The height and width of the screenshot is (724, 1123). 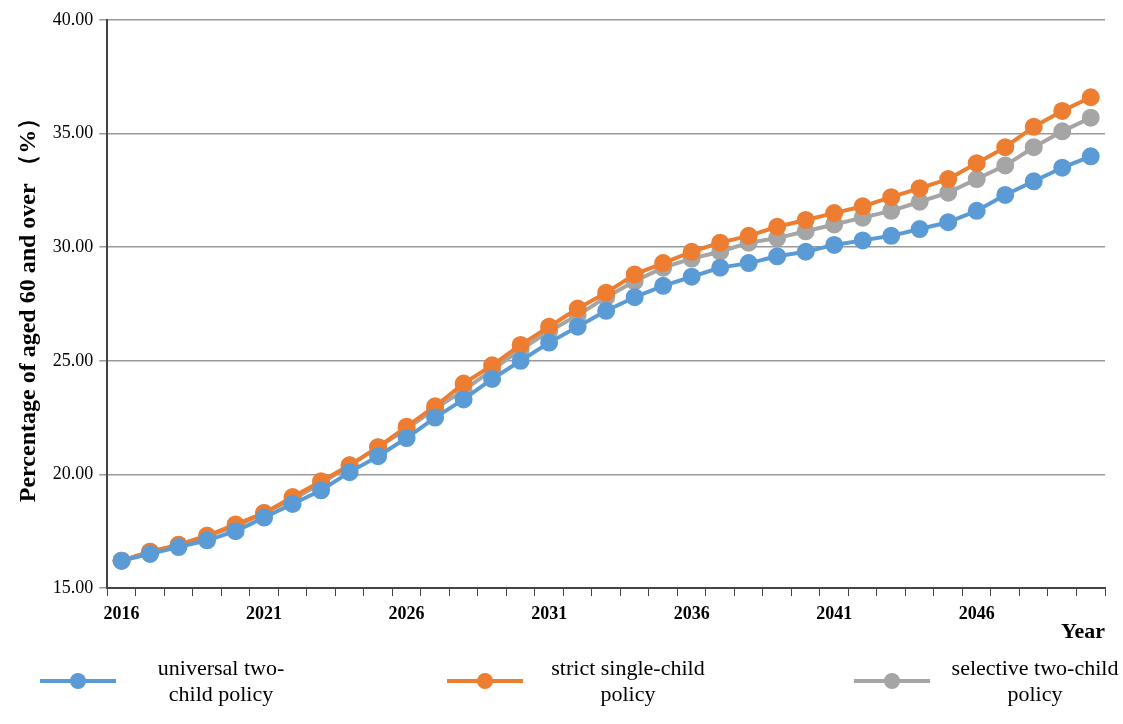 What do you see at coordinates (1083, 631) in the screenshot?
I see `x-axis-title: Year` at bounding box center [1083, 631].